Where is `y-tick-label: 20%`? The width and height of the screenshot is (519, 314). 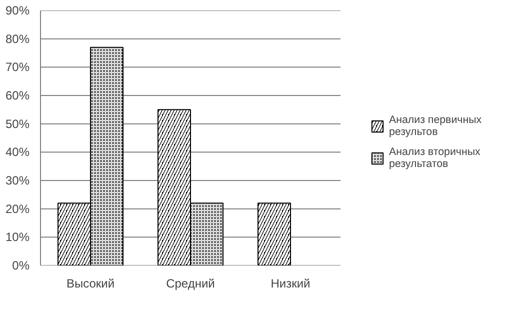 y-tick-label: 20% is located at coordinates (17, 209).